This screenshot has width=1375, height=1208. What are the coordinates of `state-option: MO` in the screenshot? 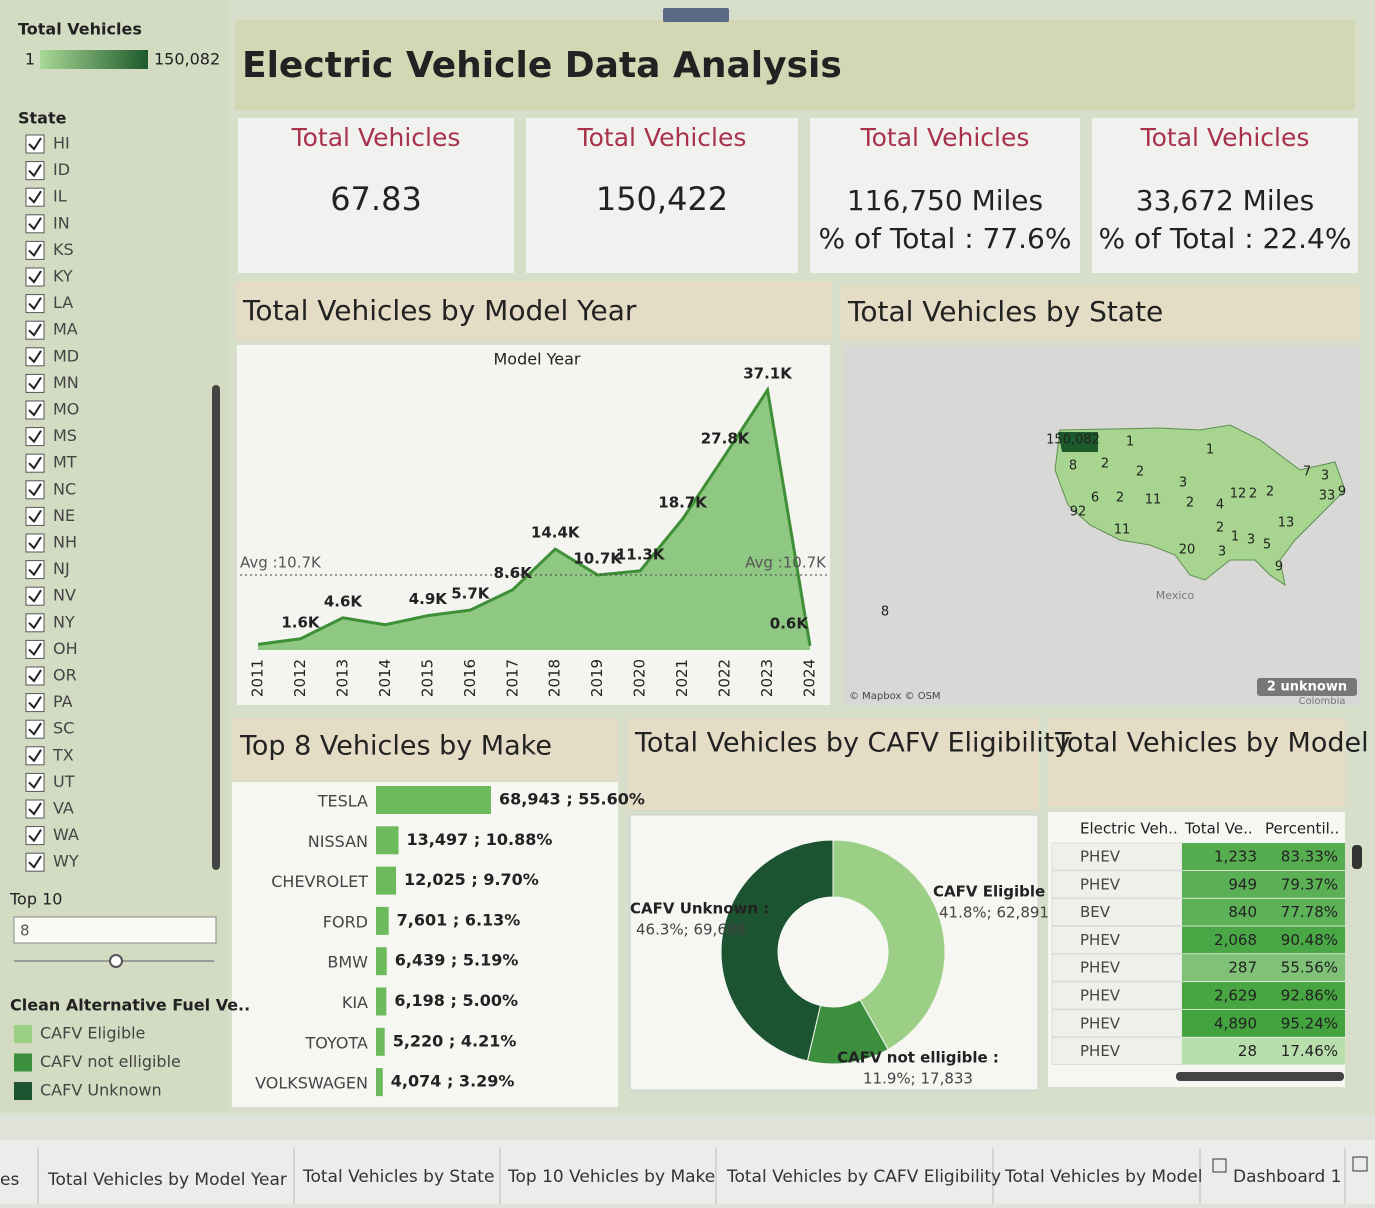 It's located at (66, 409).